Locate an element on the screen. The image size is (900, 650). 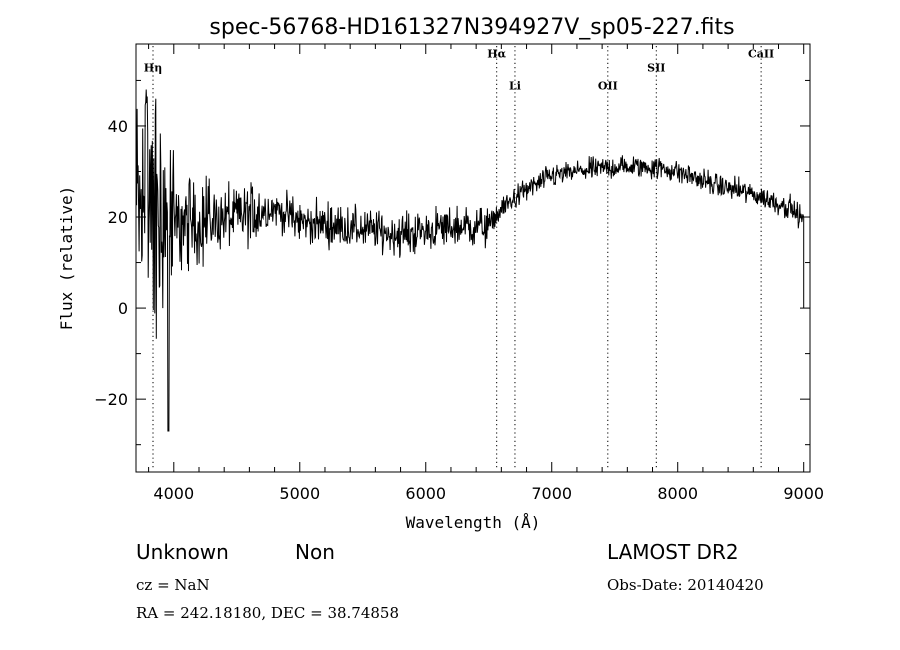
spectral-line-label: SII is located at coordinates (656, 67).